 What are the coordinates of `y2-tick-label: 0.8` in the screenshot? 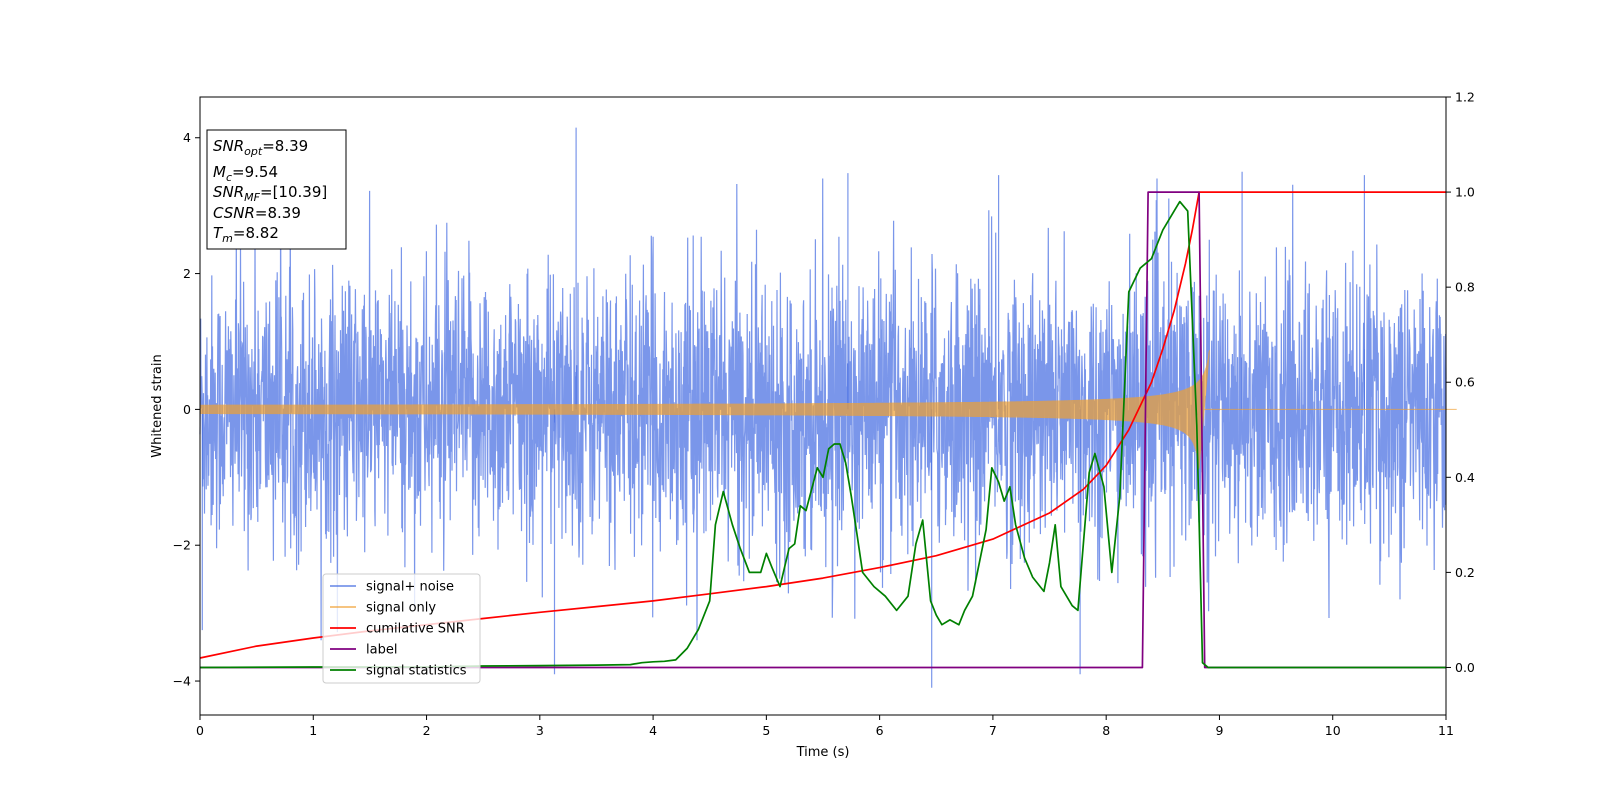 It's located at (1465, 287).